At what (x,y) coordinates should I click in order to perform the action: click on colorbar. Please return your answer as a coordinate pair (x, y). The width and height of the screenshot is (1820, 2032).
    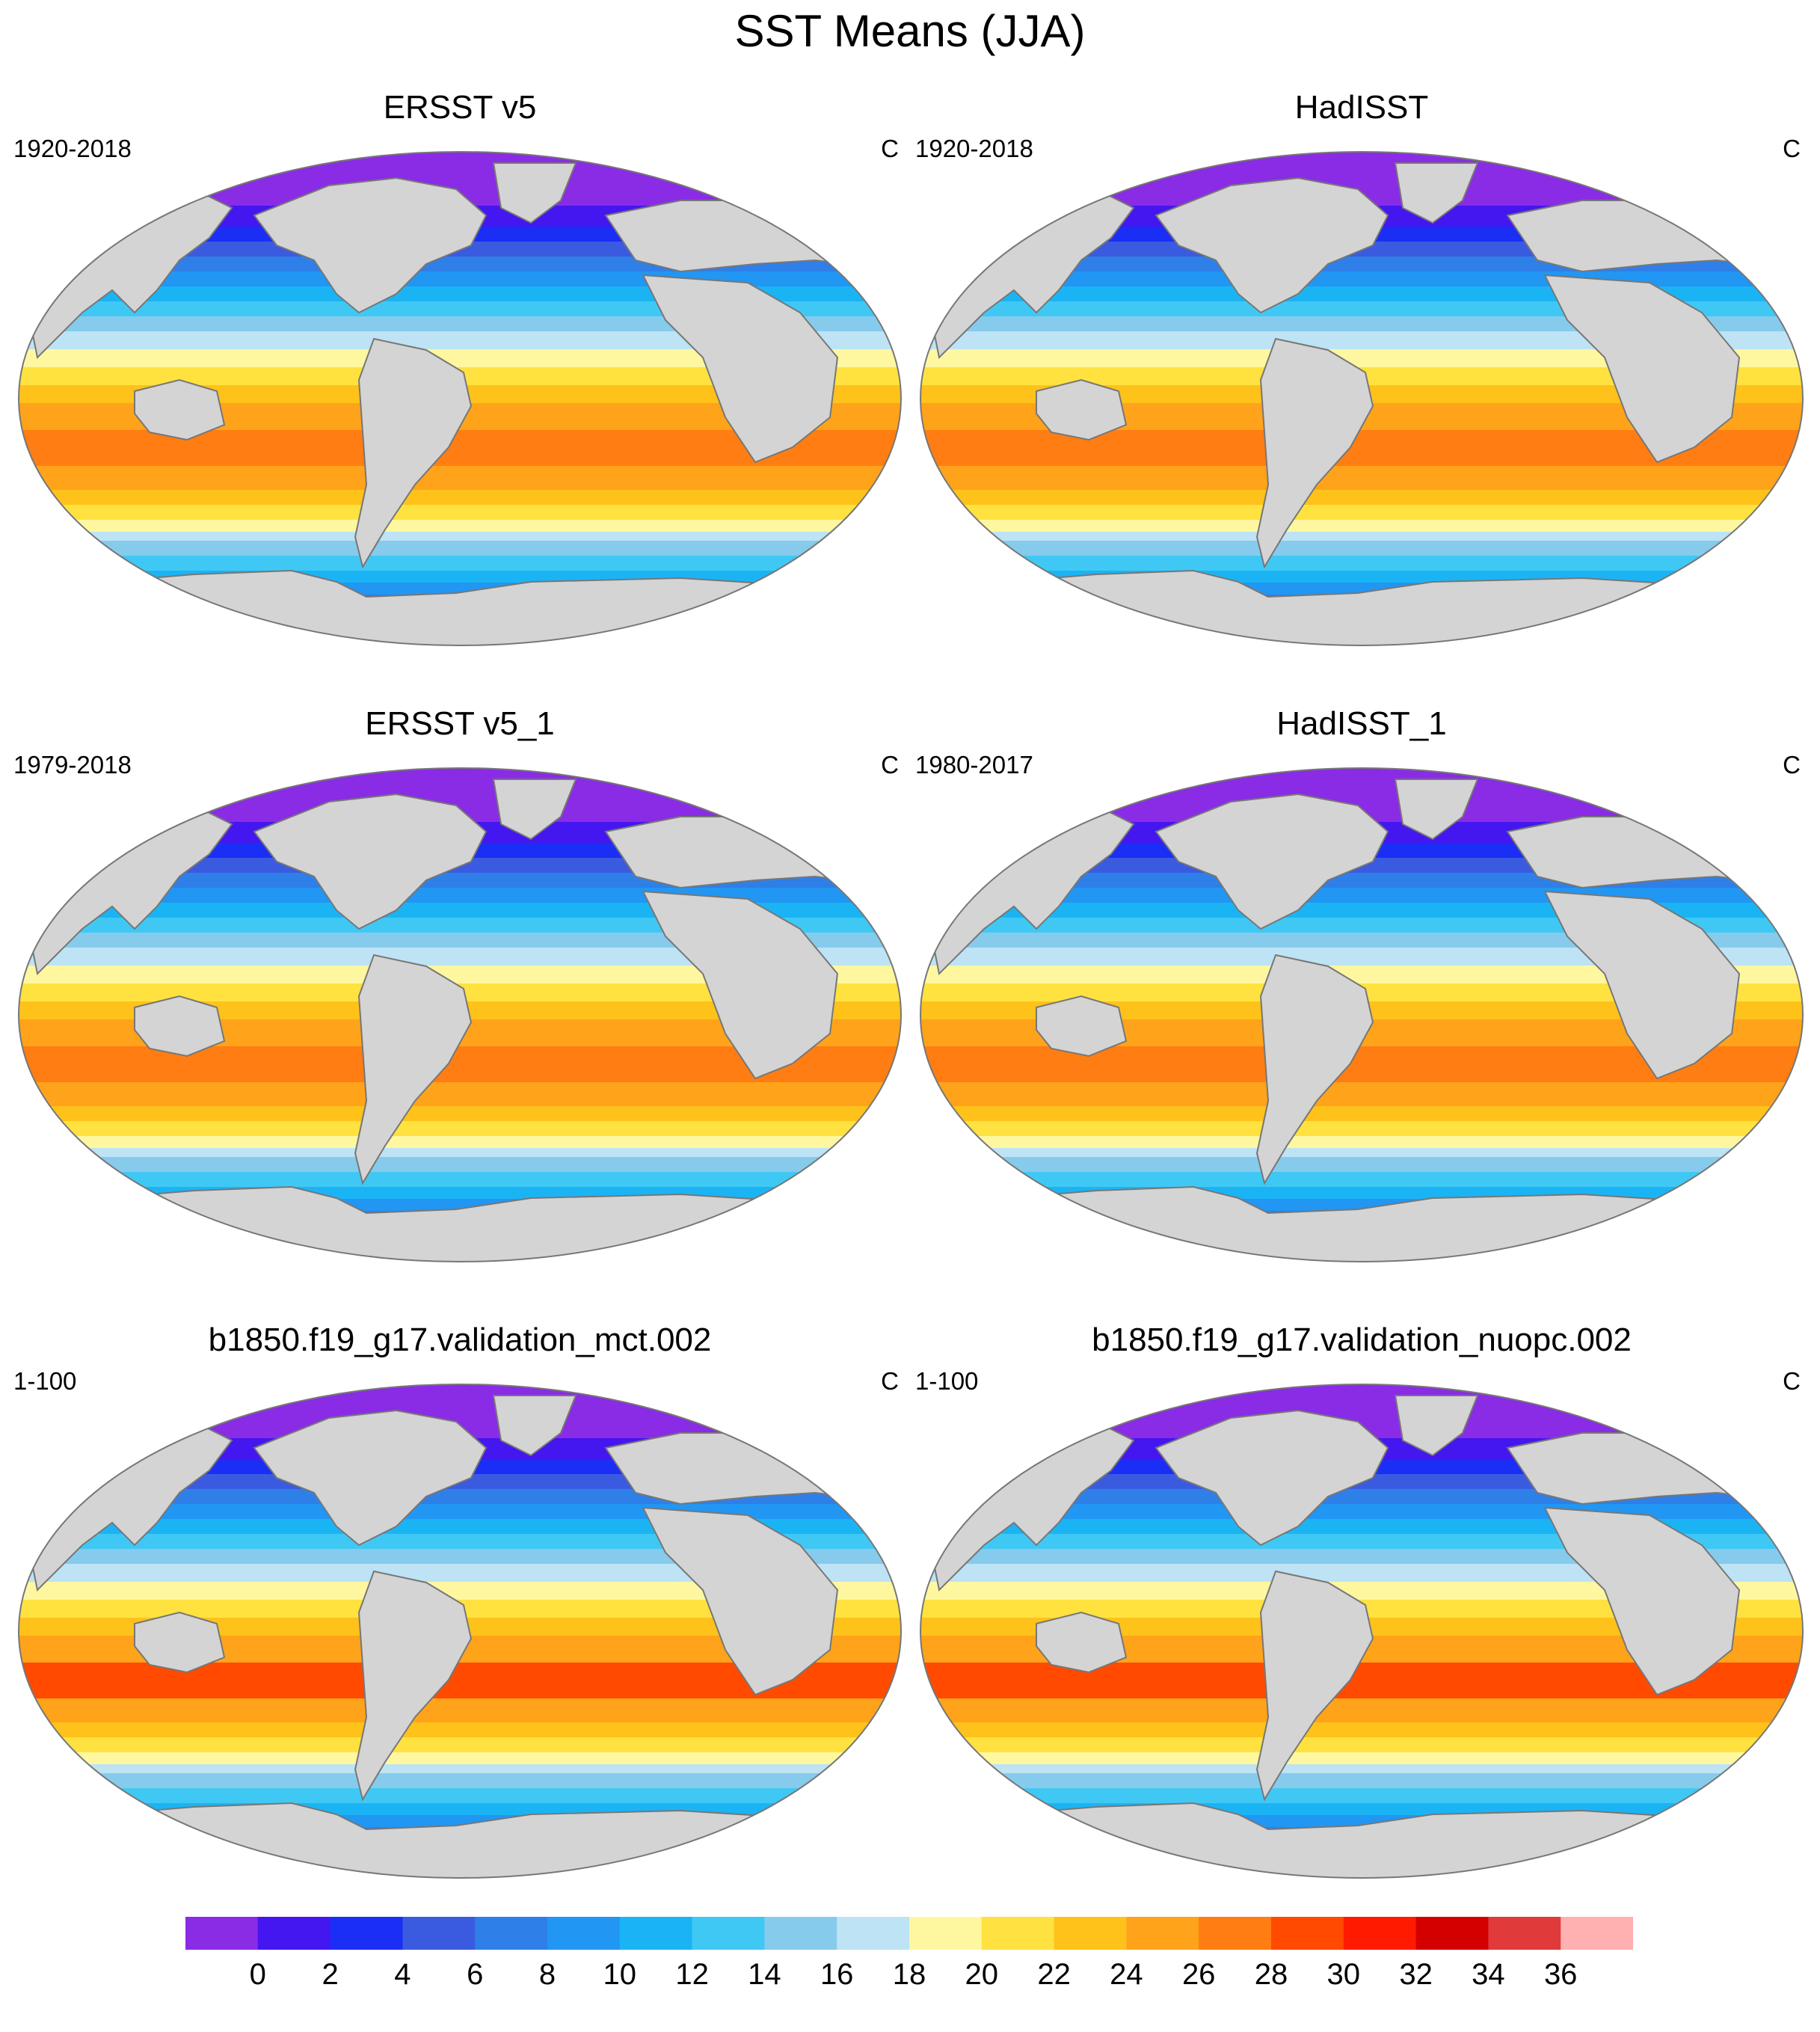
    Looking at the image, I should click on (909, 1933).